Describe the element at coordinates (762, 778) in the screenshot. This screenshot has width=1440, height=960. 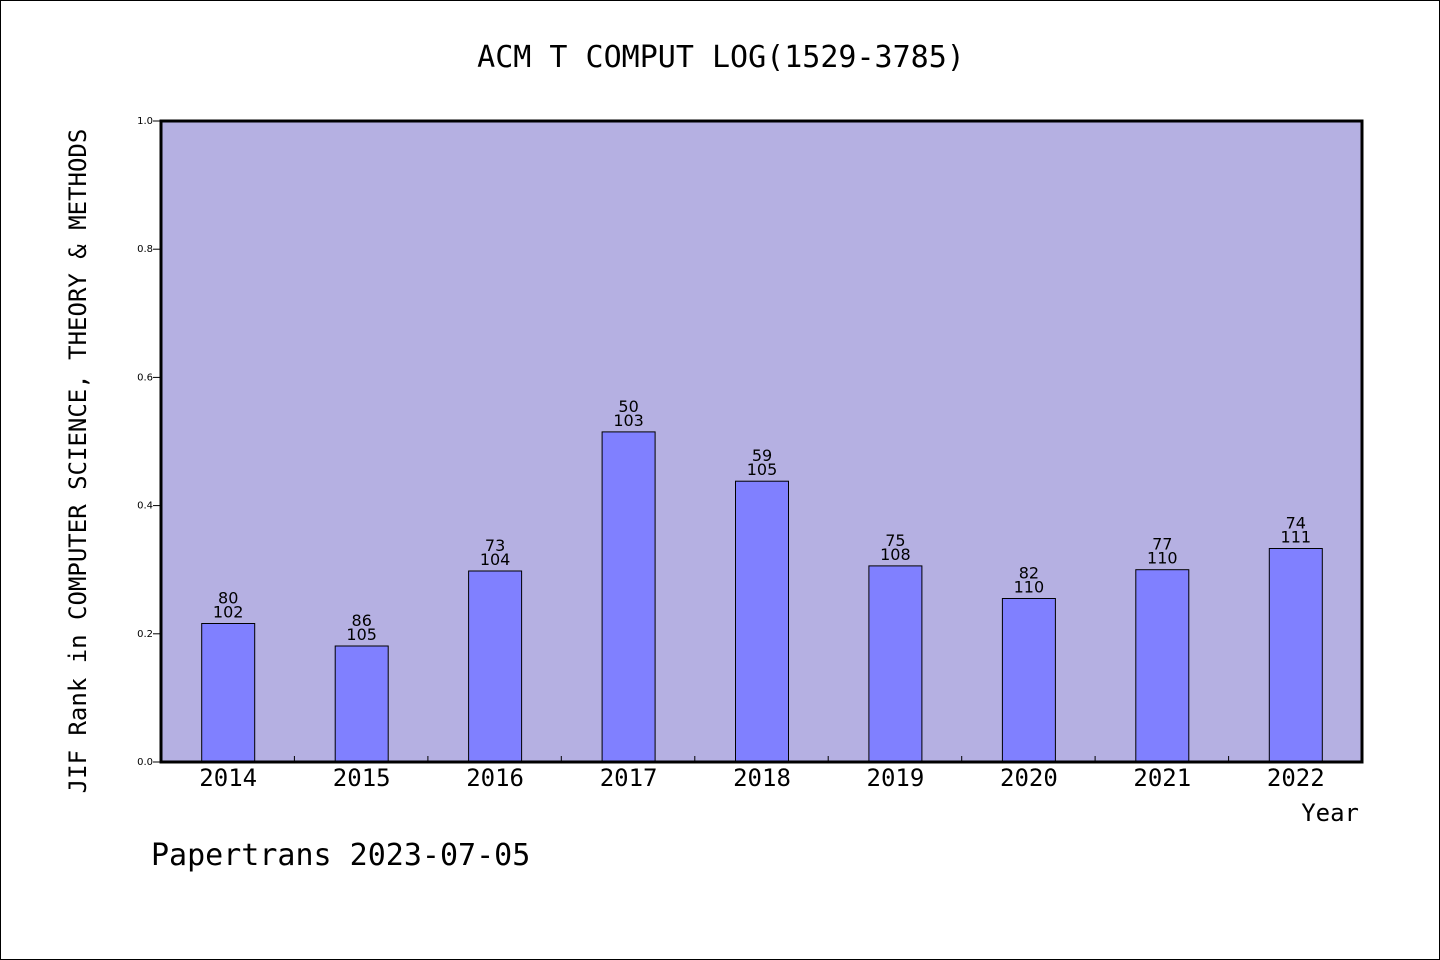
I see `x-tick-label-2018: 2018` at that location.